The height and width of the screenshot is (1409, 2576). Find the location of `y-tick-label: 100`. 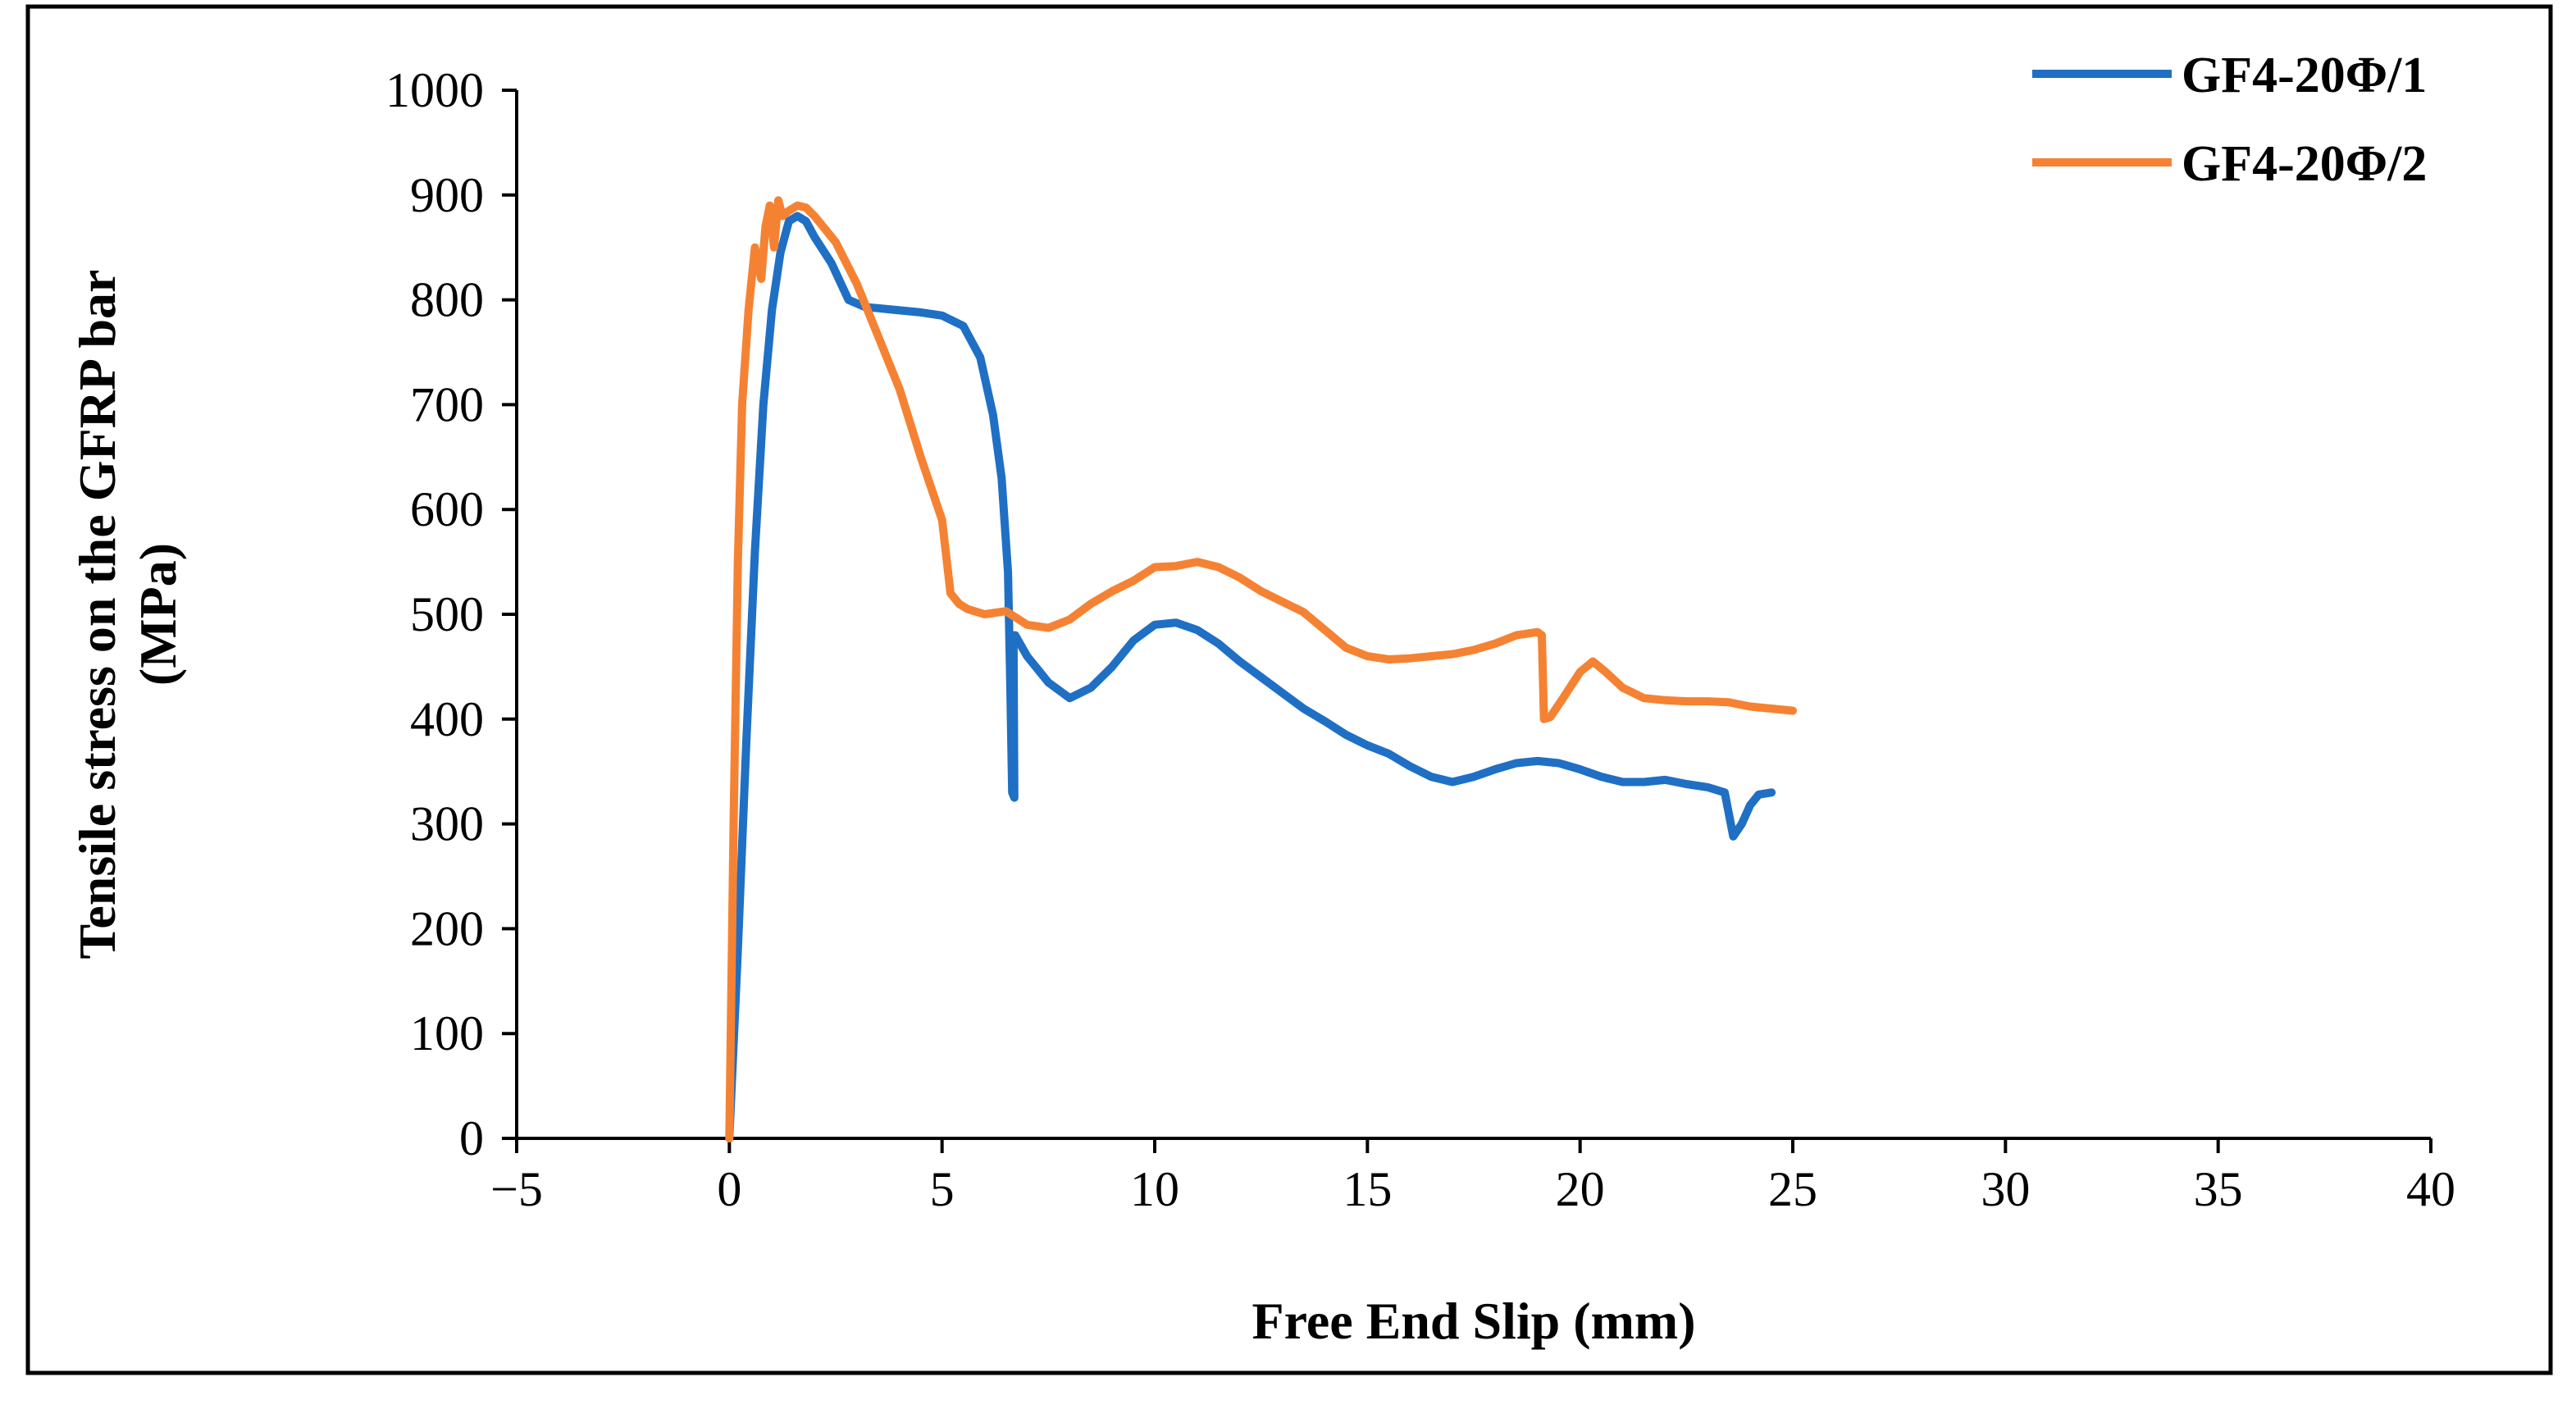

y-tick-label: 100 is located at coordinates (447, 1033).